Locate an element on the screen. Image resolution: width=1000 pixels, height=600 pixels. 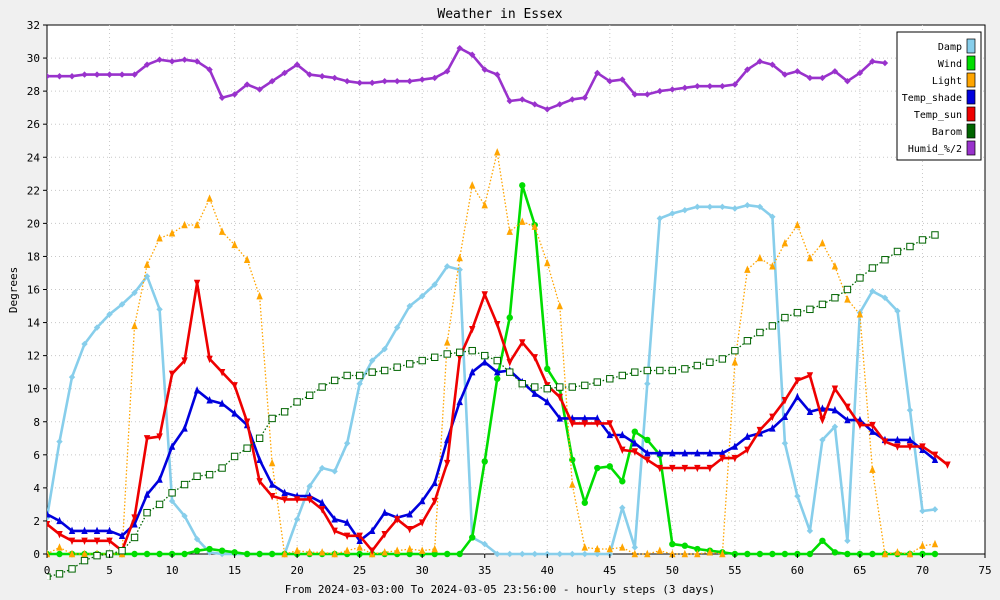
x-tick-label: 75 is located at coordinates (984, 570).